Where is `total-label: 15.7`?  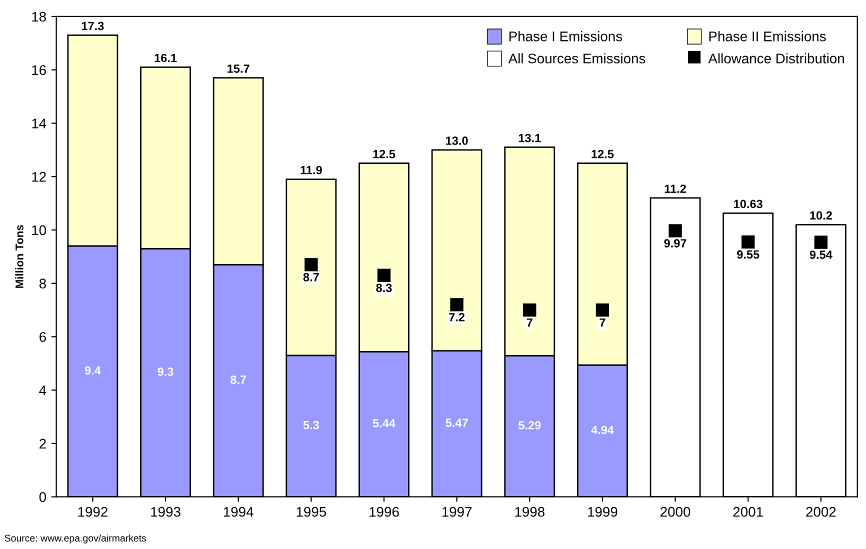
total-label: 15.7 is located at coordinates (239, 68).